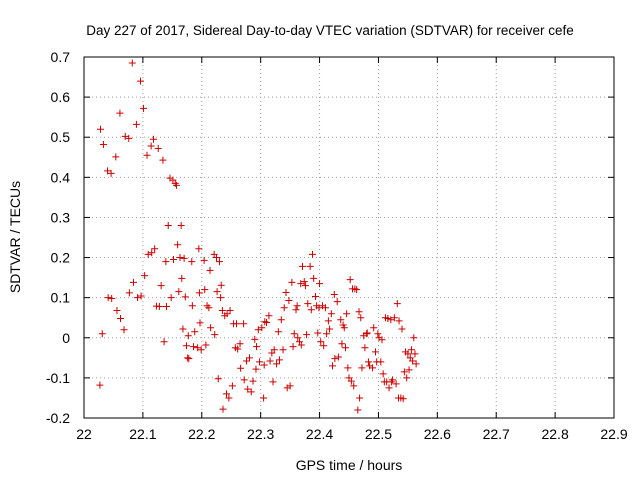 The height and width of the screenshot is (480, 640). I want to click on y-tick-labels: -0.2 -0.1 0 0.1 0.2 0.3 0.4 0.5 0.6 0.7, so click(58, 237).